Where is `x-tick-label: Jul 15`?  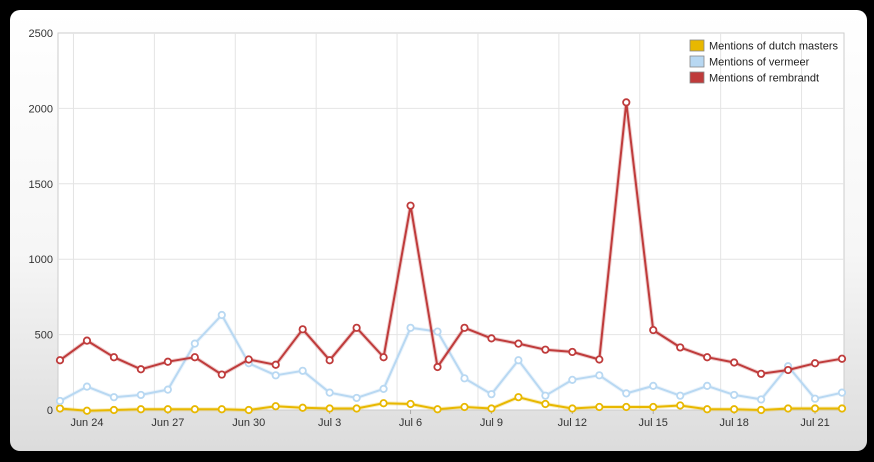
x-tick-label: Jul 15 is located at coordinates (653, 423).